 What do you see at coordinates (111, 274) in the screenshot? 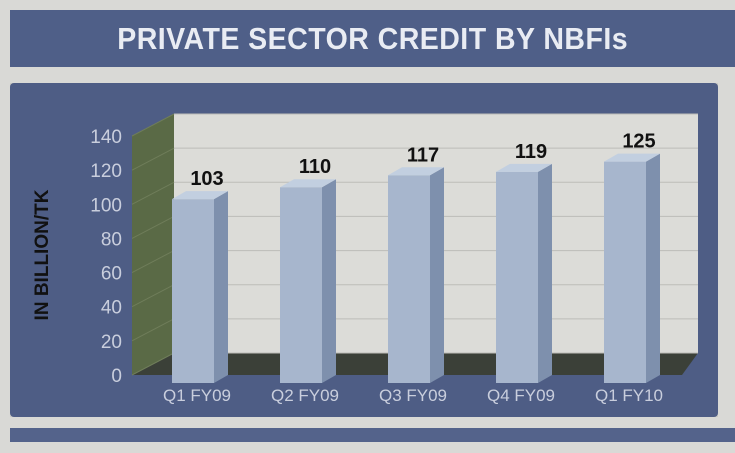
I see `y-tick-label: 60` at bounding box center [111, 274].